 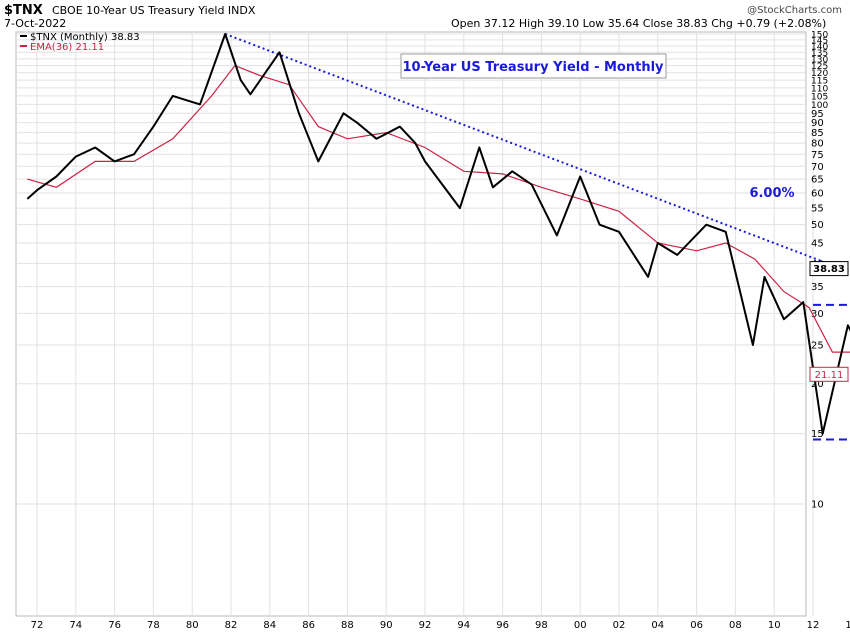 I want to click on chart-date: 7-Oct-2022, so click(x=35, y=23).